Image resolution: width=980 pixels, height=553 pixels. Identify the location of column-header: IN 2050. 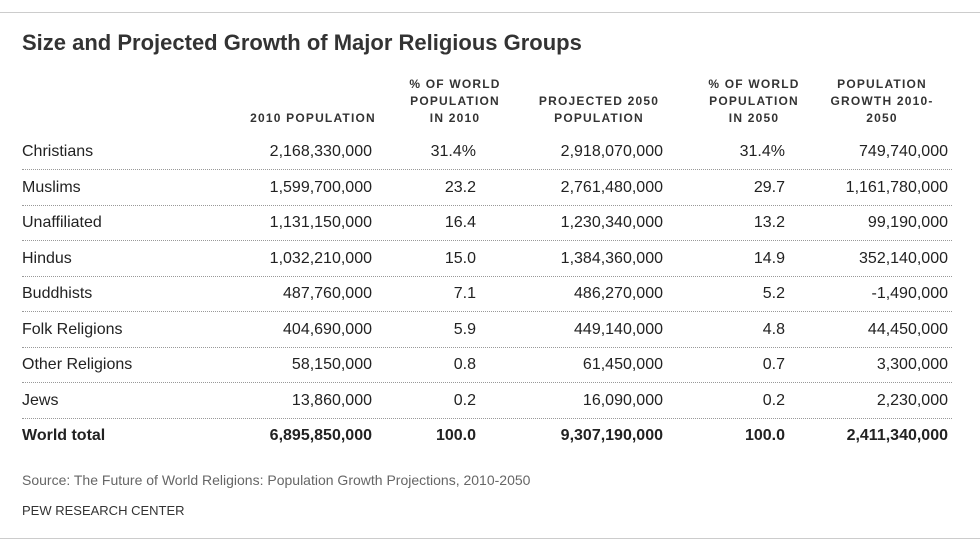
(754, 118).